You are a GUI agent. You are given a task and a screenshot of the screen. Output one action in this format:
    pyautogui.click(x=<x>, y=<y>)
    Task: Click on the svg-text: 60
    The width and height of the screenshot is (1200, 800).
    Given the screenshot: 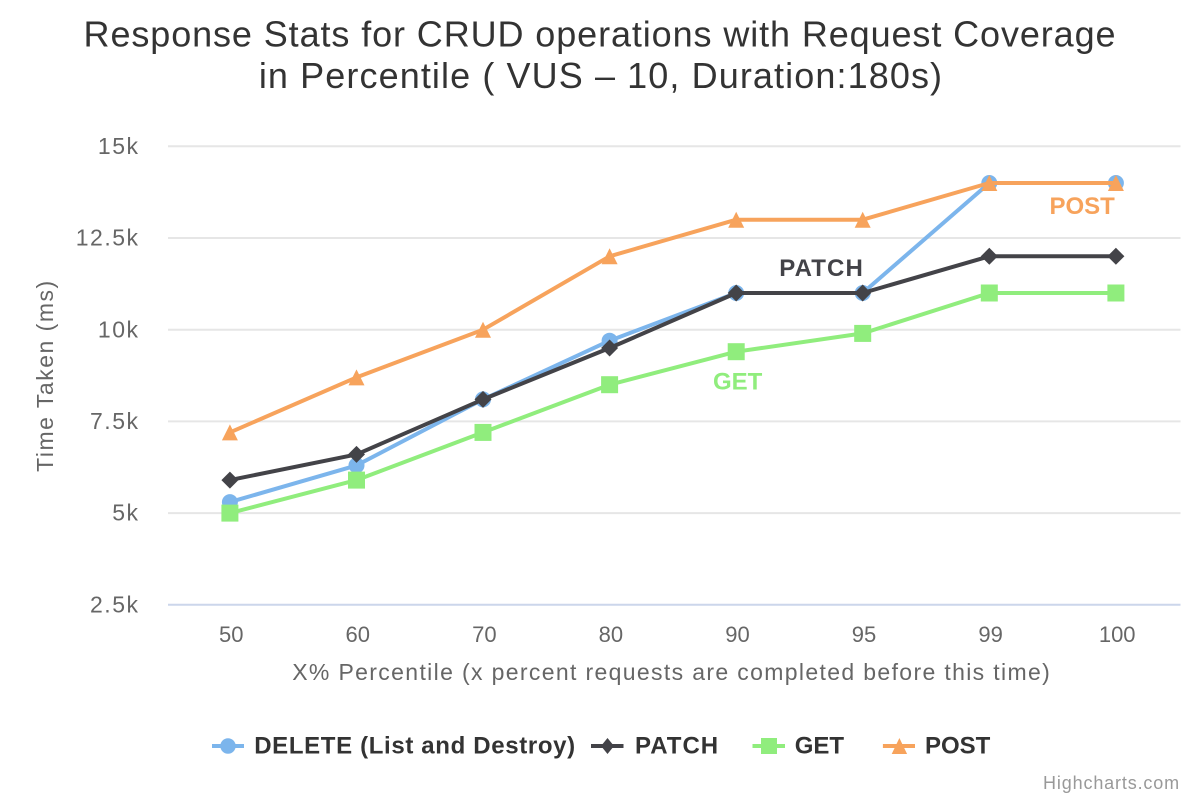 What is the action you would take?
    pyautogui.click(x=358, y=634)
    